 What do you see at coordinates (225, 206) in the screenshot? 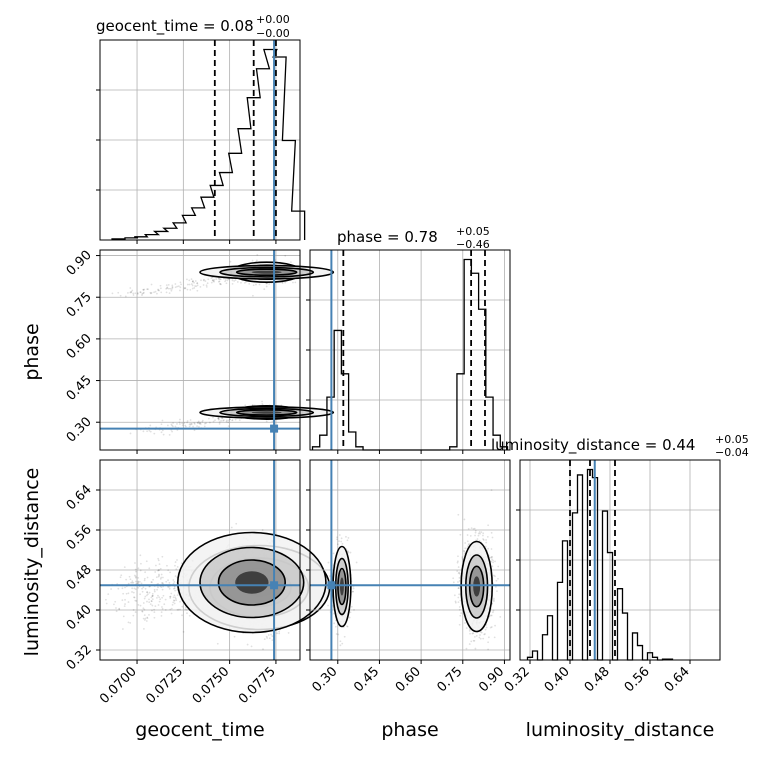
I see `histogram-bin` at bounding box center [225, 206].